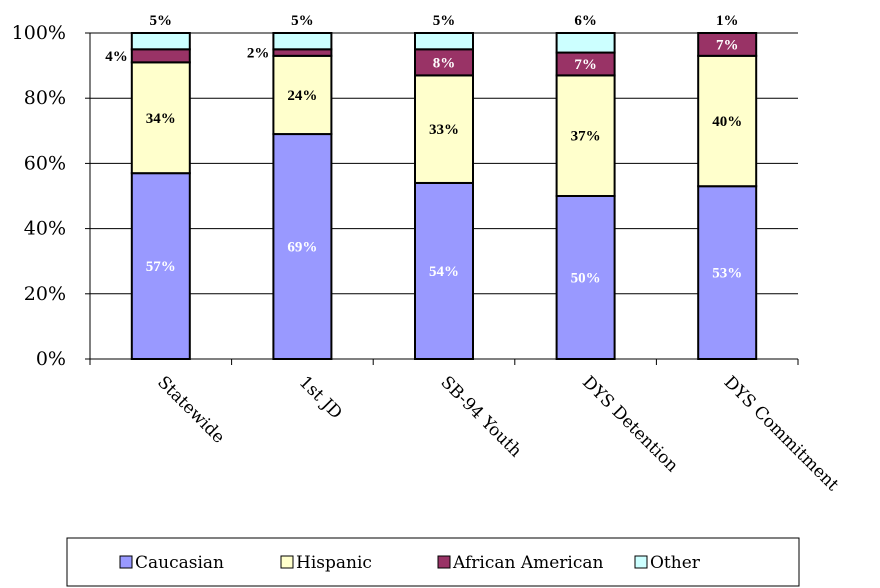 The width and height of the screenshot is (880, 588). I want to click on category-label: DYS Commitment, so click(781, 433).